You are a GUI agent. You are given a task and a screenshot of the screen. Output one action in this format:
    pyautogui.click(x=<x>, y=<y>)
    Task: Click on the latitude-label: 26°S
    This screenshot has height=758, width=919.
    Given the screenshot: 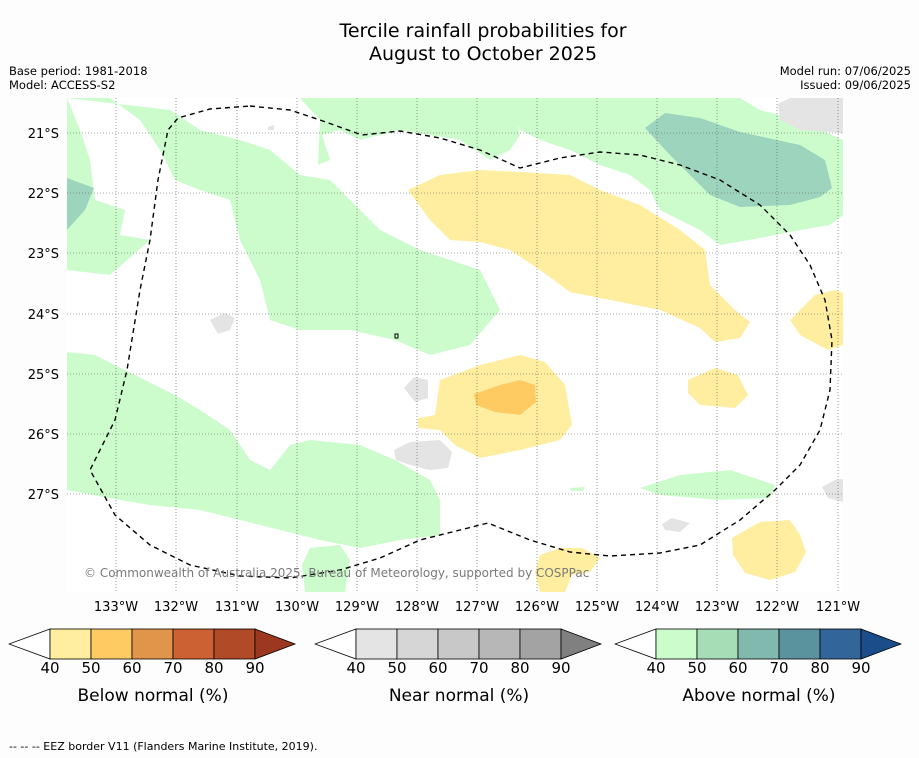 What is the action you would take?
    pyautogui.click(x=43, y=435)
    